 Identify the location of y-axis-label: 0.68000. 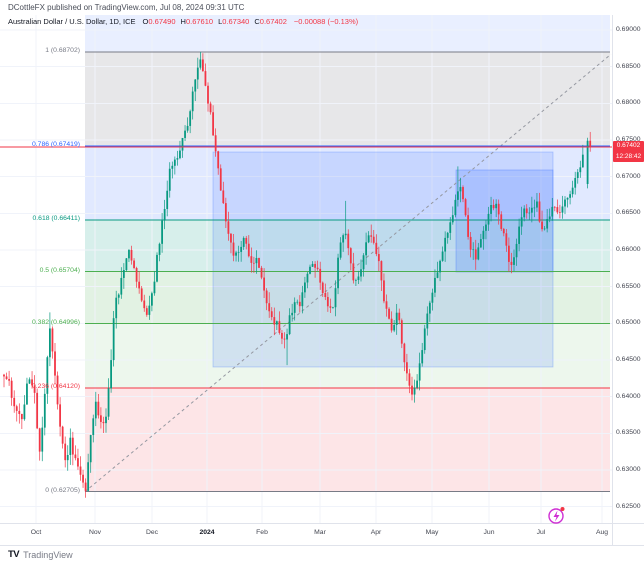
(628, 103).